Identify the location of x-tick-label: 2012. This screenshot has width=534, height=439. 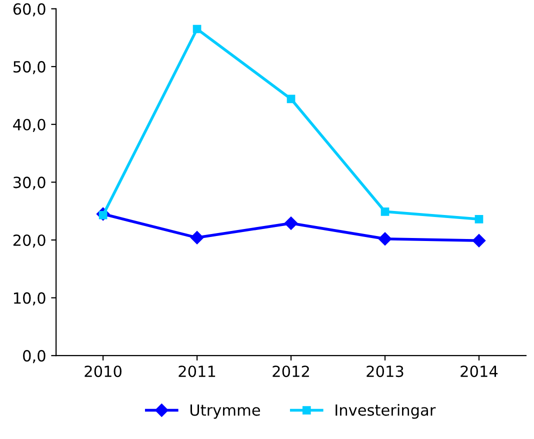
(290, 372).